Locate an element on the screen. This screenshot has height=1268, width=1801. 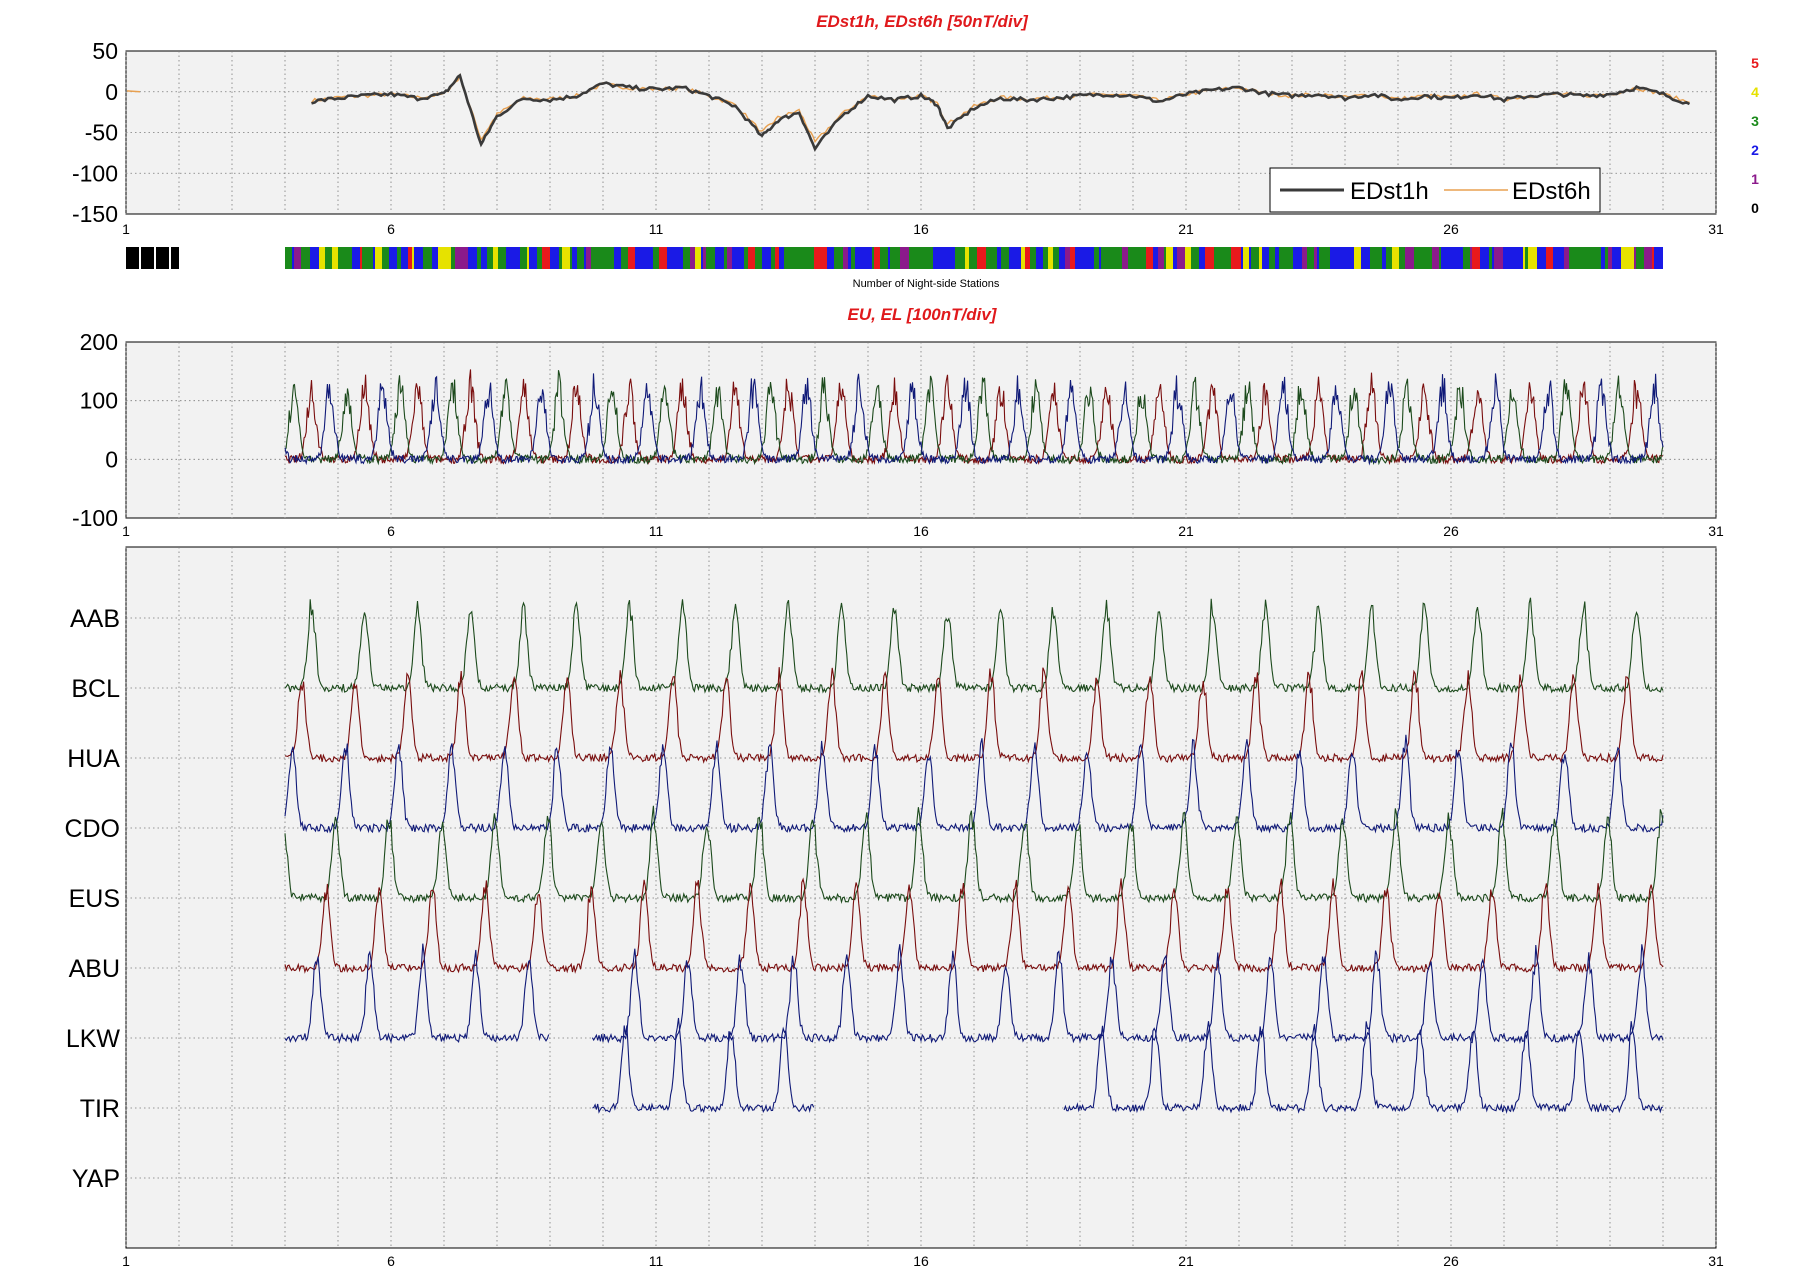
station-trace-lkw is located at coordinates (417, 993).